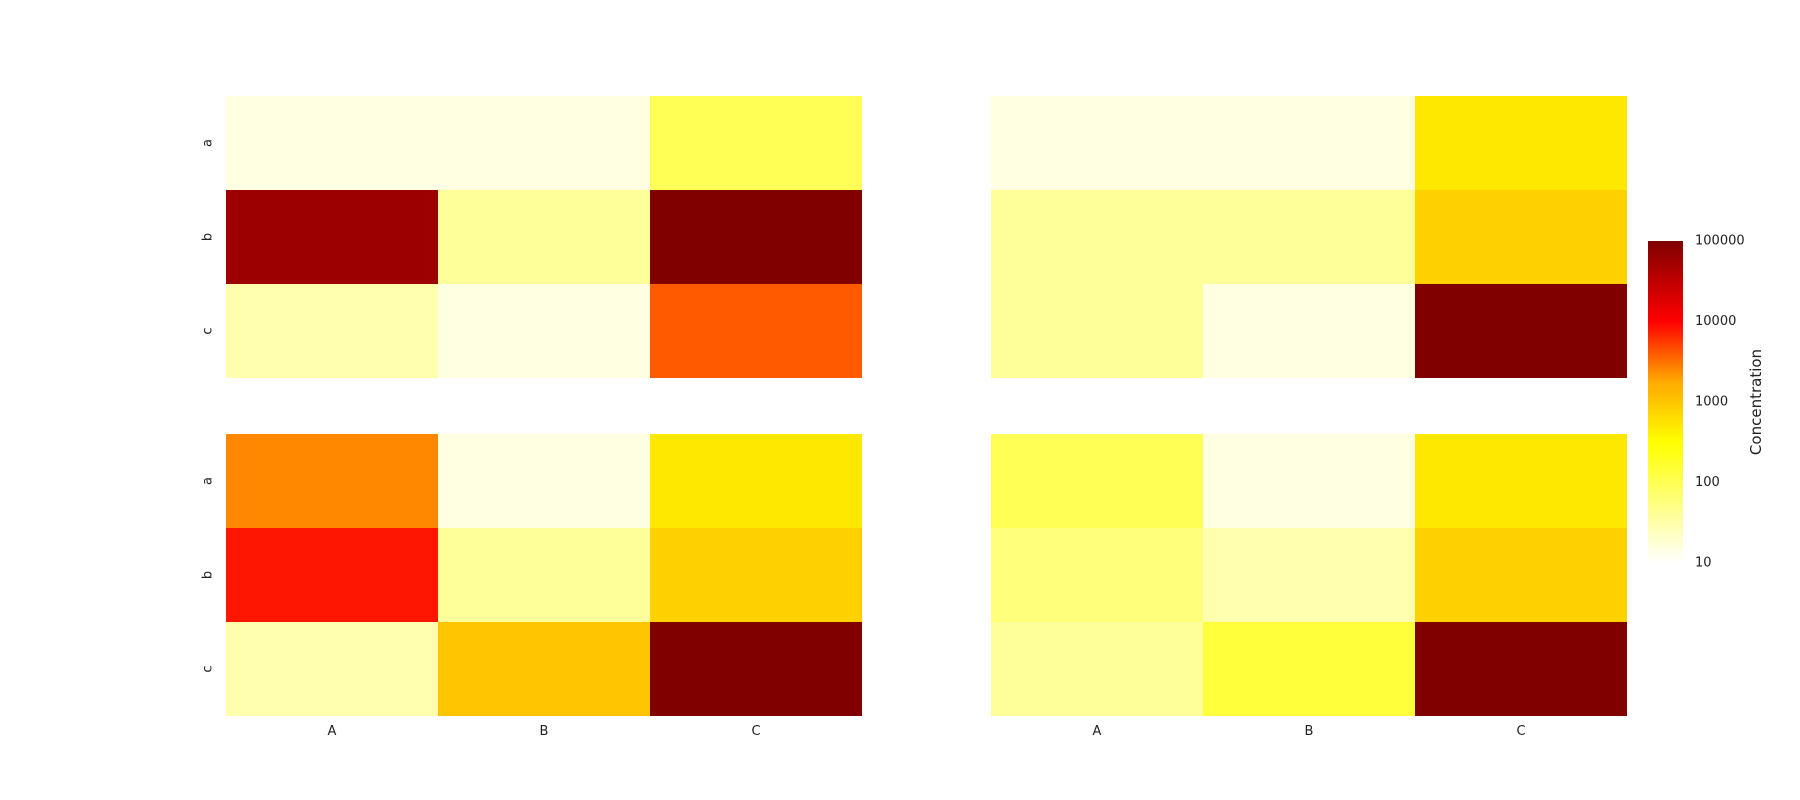 Image resolution: width=1800 pixels, height=800 pixels. I want to click on y-tick-labels: a b c a b c, so click(208, 406).